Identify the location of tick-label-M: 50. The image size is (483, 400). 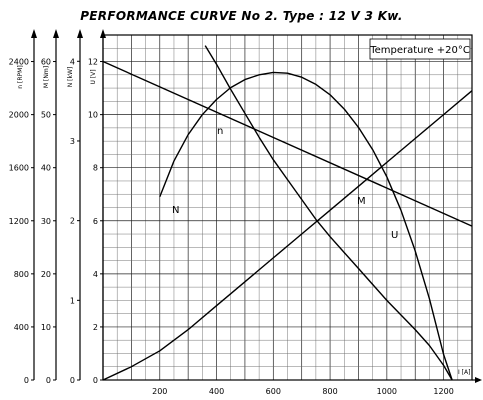
(46, 115).